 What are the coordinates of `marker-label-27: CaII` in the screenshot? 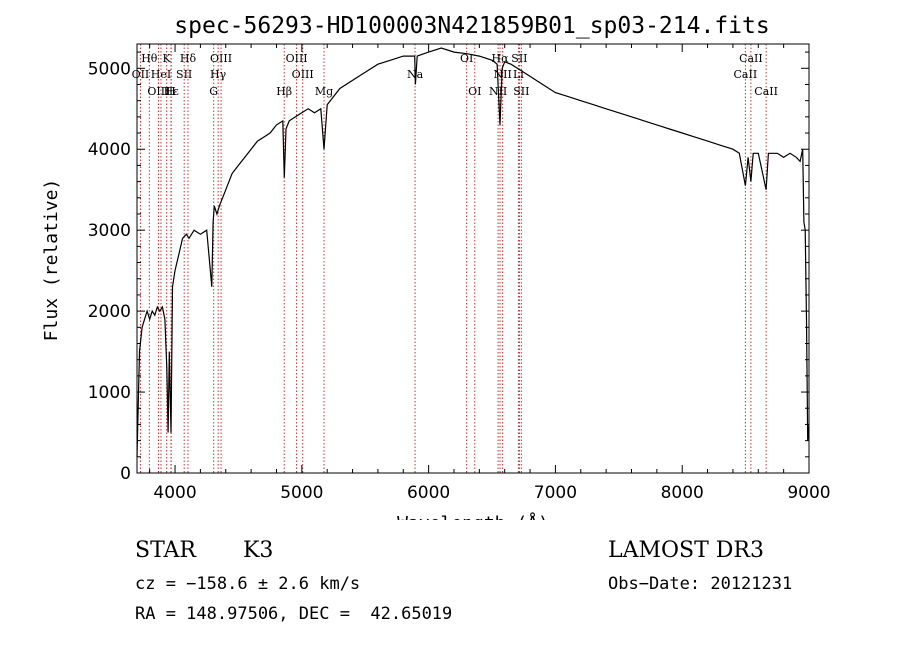 It's located at (766, 91).